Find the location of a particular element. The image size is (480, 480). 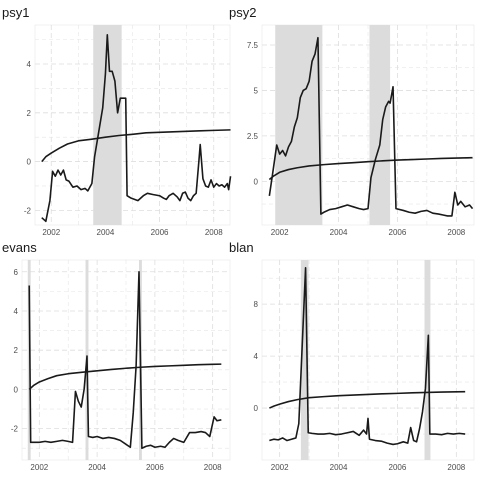

panel-title: blan is located at coordinates (241, 247).